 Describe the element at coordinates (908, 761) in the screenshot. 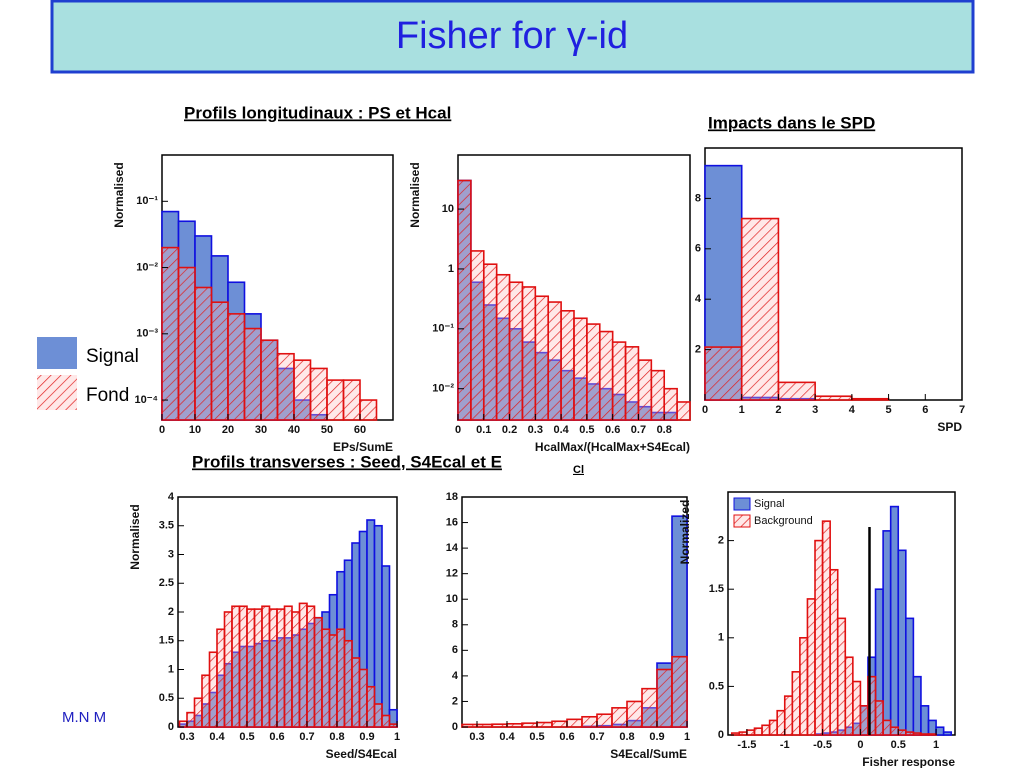

I see `x-axis-label: Fisher response` at that location.